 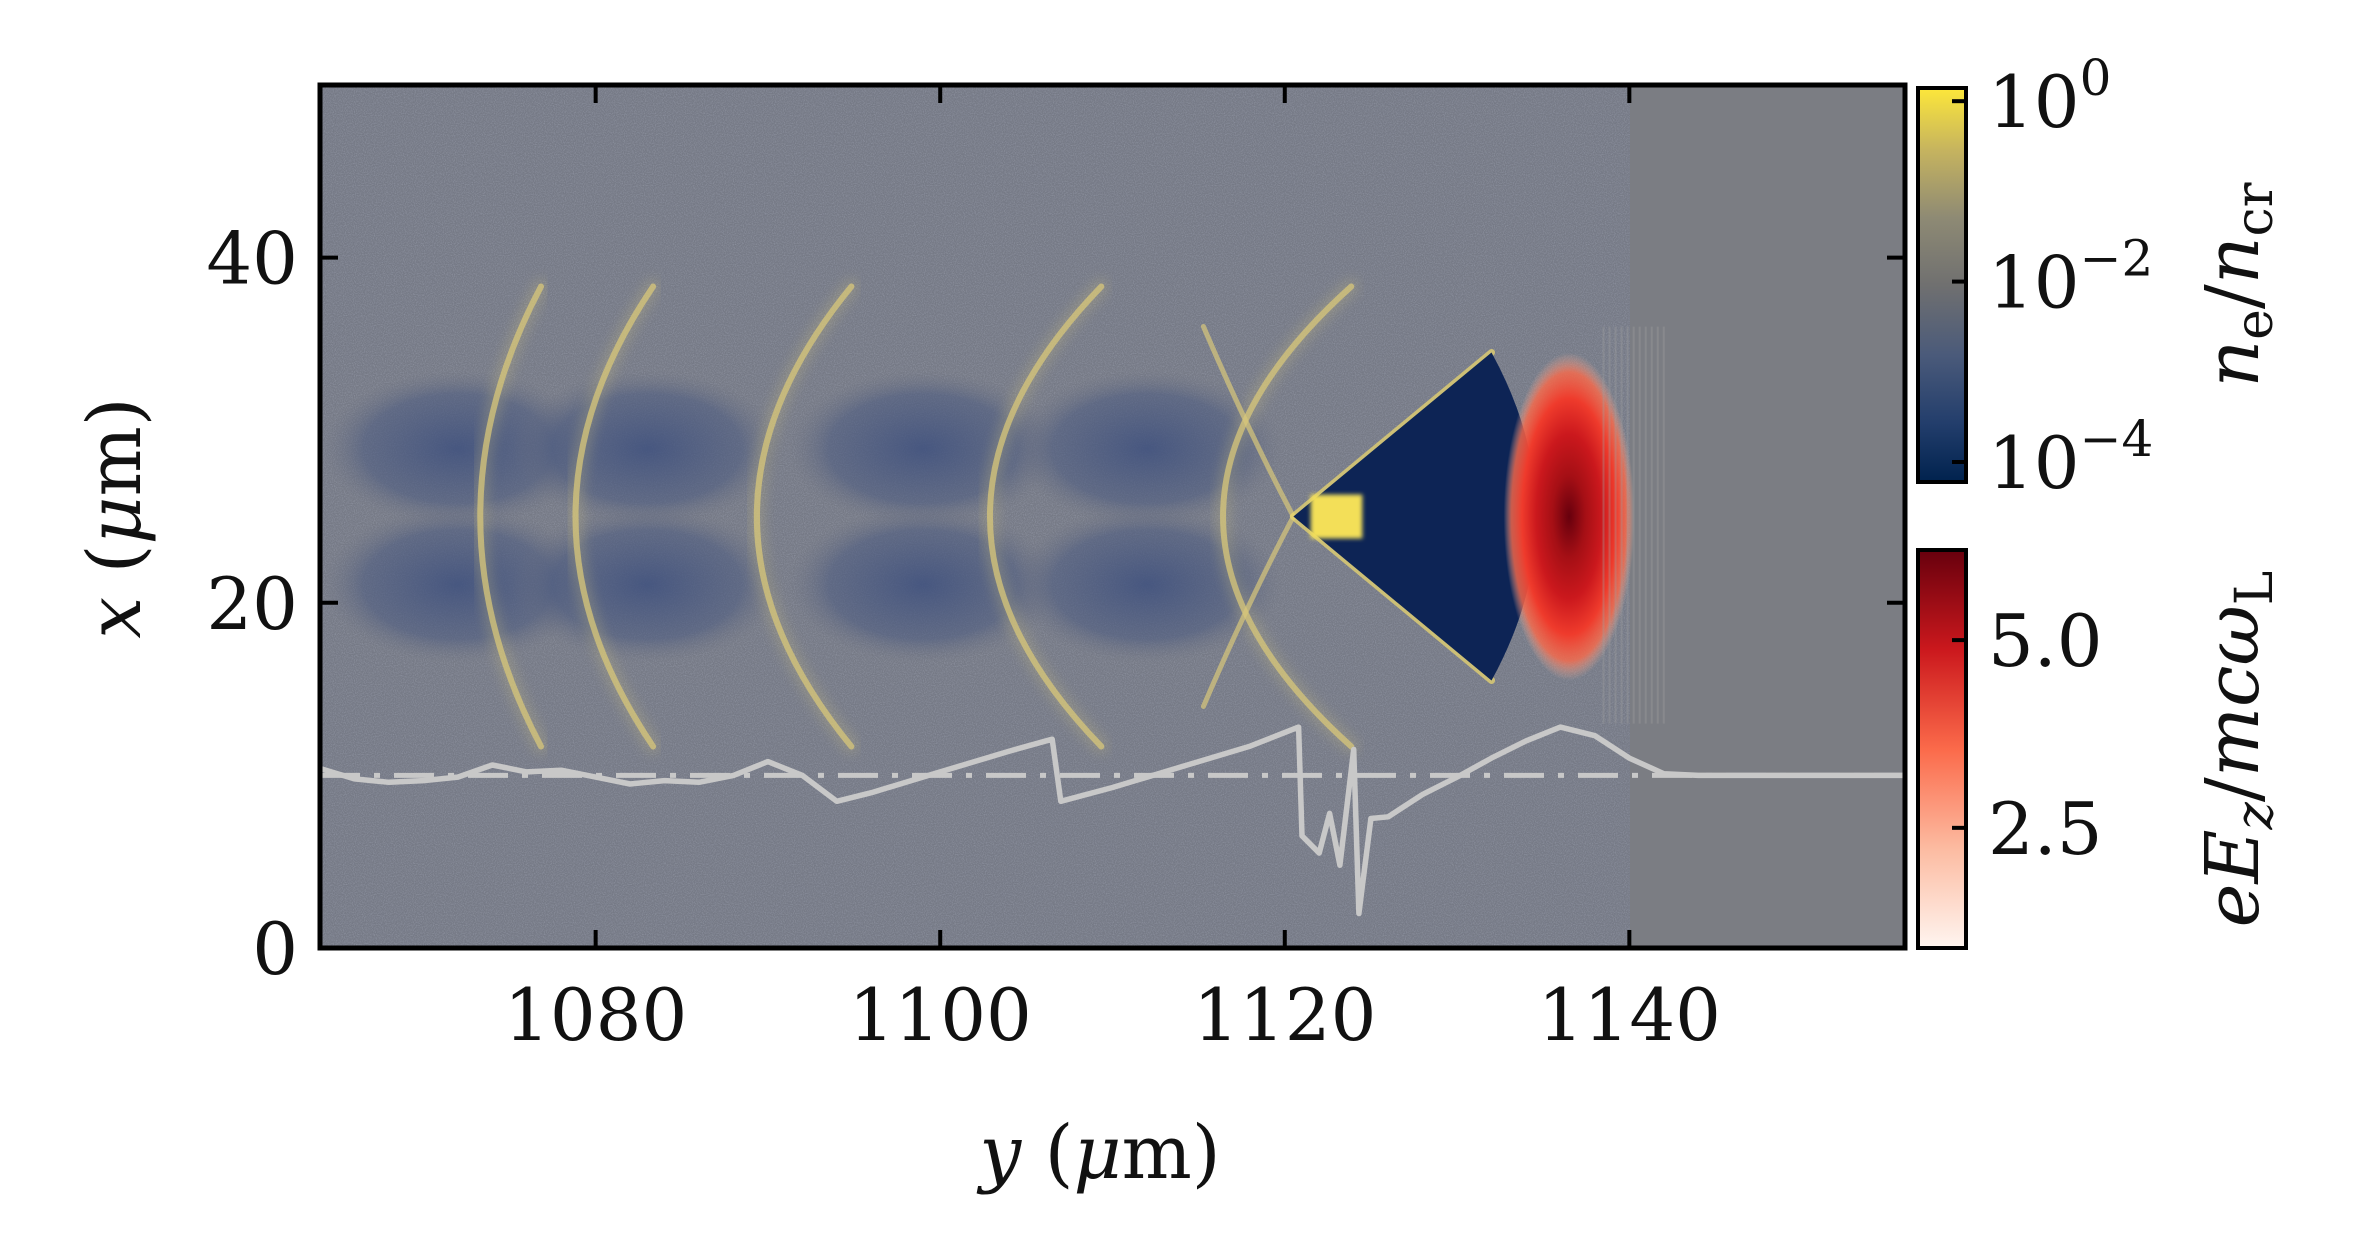 What do you see at coordinates (2049, 96) in the screenshot?
I see `density-colorbar-tick-label: 10⁰` at bounding box center [2049, 96].